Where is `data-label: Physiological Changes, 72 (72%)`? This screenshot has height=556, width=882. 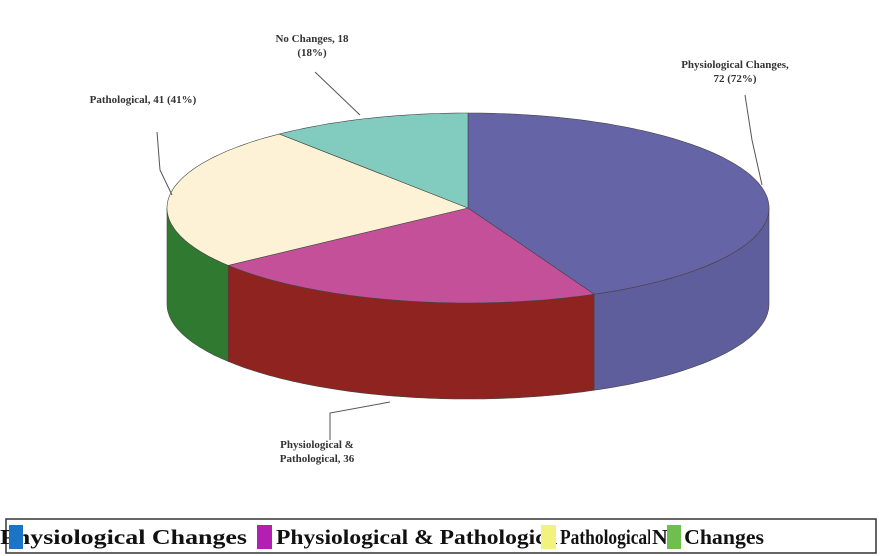 data-label: Physiological Changes, 72 (72%) is located at coordinates (735, 72).